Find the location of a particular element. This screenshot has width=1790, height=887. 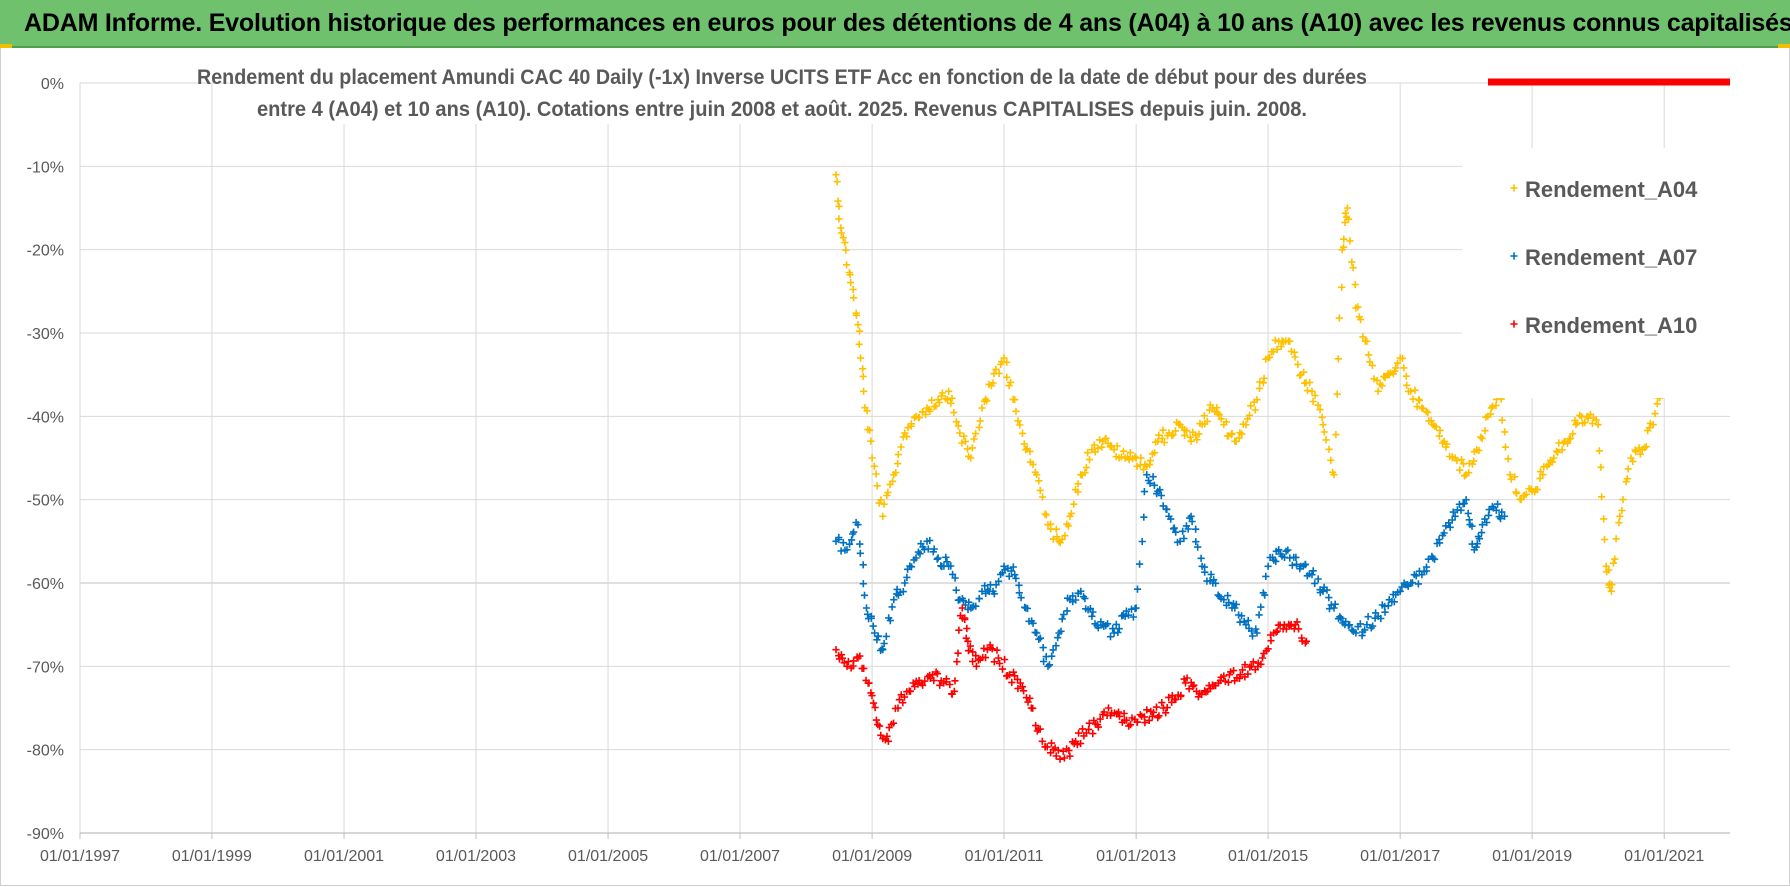

x-tick-label: 01/01/2019 is located at coordinates (1532, 856).